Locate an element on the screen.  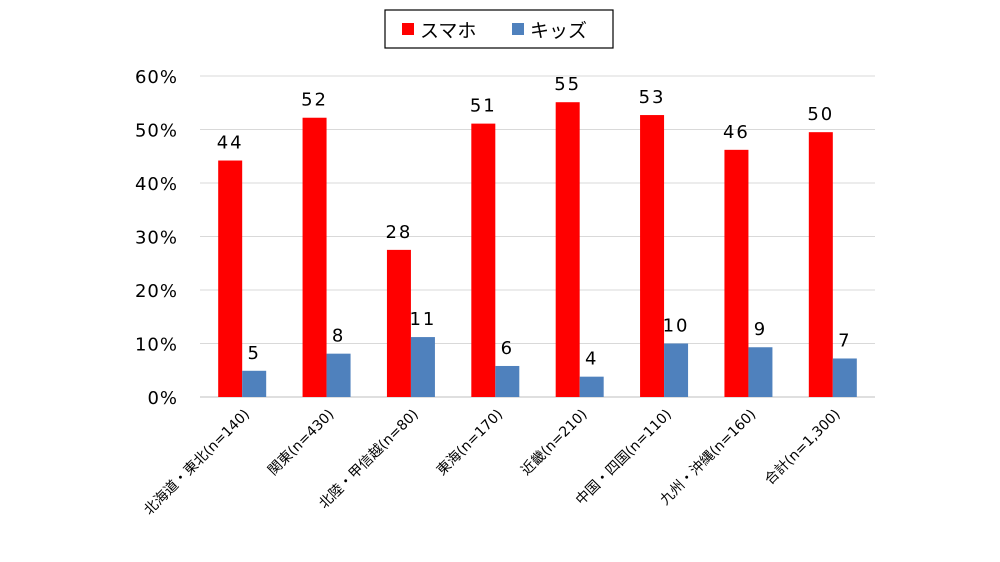
x-tick-label: 東海(n=170) is located at coordinates (470, 443).